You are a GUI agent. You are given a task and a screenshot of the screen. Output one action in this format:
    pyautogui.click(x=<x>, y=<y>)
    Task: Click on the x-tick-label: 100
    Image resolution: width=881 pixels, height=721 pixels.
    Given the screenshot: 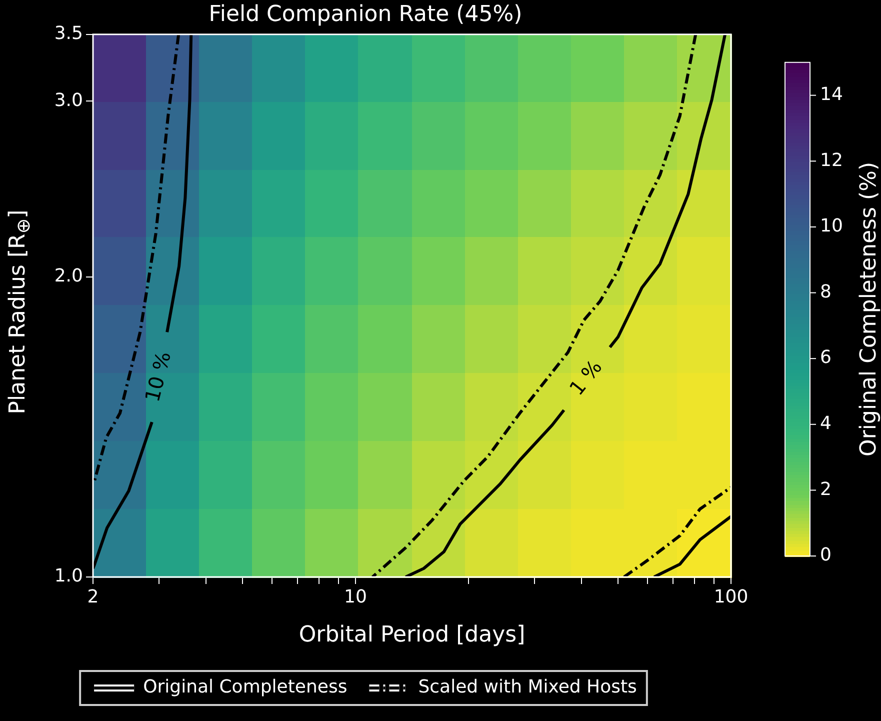 What is the action you would take?
    pyautogui.click(x=731, y=597)
    